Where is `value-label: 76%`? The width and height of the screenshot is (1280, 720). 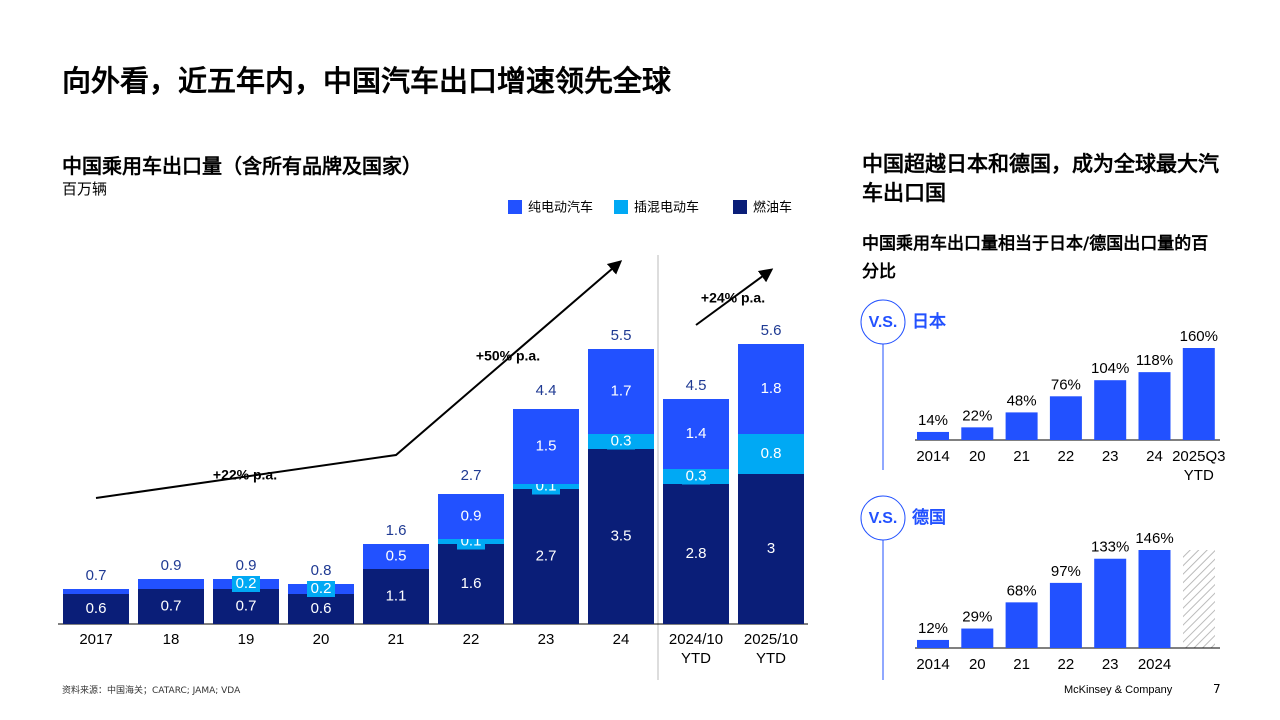 value-label: 76% is located at coordinates (1066, 384).